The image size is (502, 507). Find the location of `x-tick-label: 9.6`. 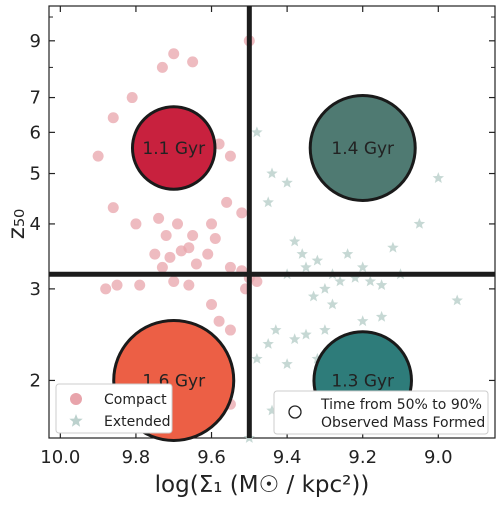

x-tick-label: 9.6 is located at coordinates (211, 457).